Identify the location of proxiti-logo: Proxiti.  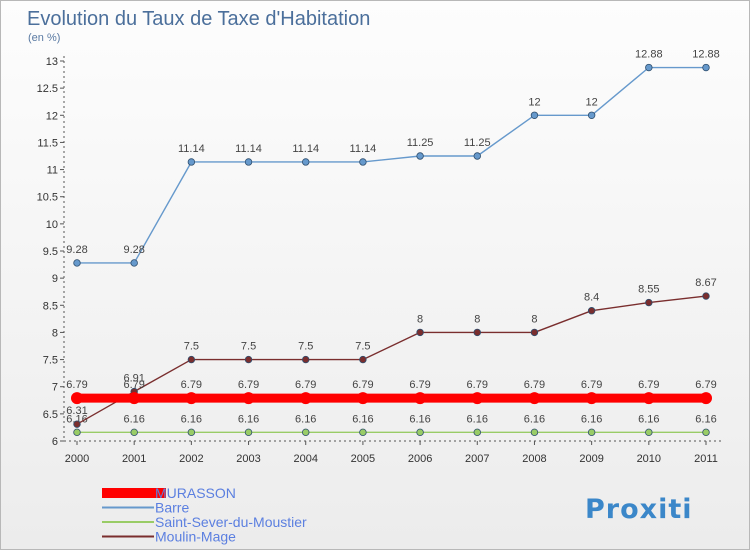
(639, 509).